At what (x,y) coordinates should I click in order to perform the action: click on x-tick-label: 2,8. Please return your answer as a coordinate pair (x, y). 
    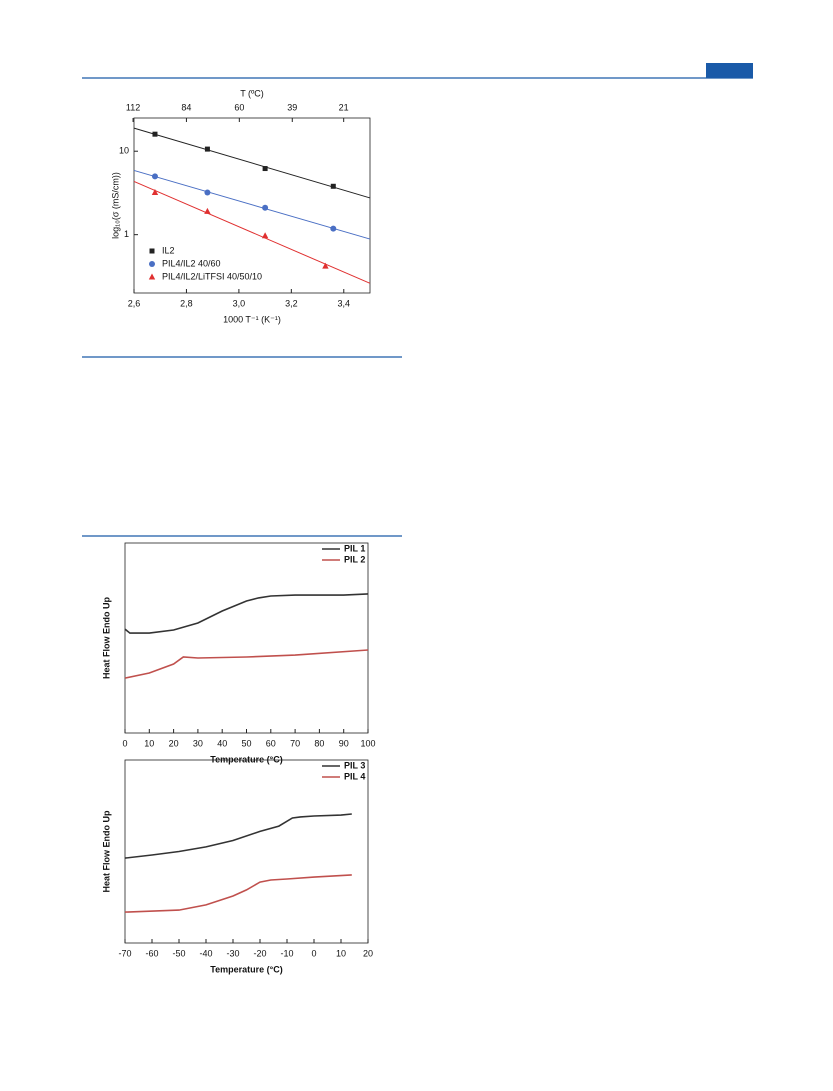
    Looking at the image, I should click on (186, 303).